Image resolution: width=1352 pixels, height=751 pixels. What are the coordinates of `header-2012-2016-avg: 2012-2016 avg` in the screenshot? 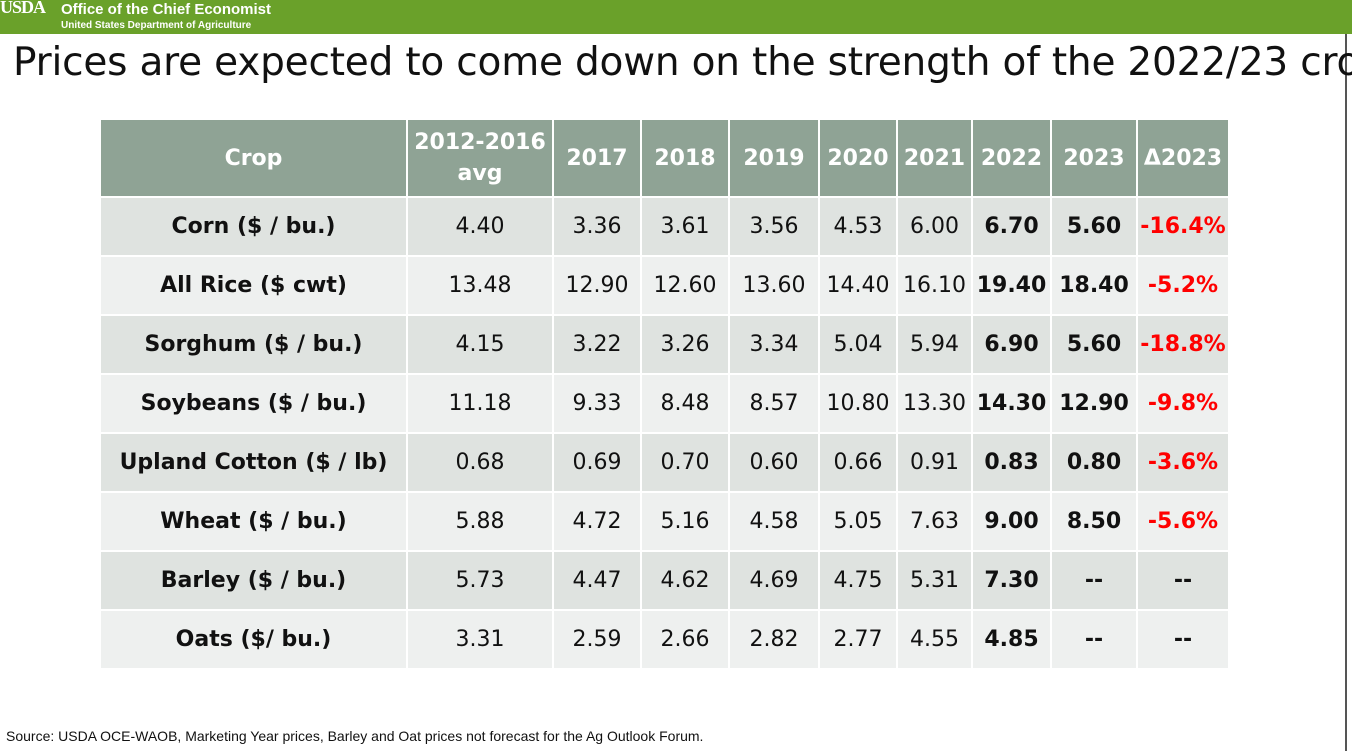 It's located at (480, 158).